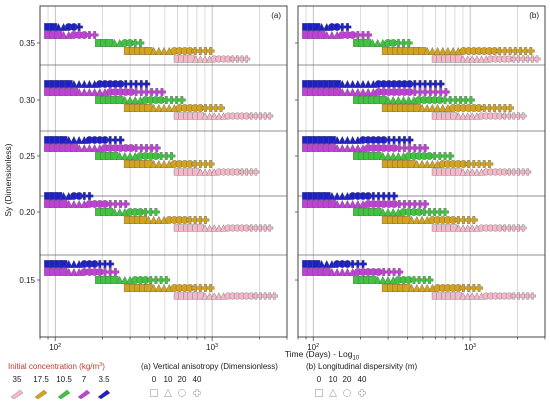  Describe the element at coordinates (182, 379) in the screenshot. I see `legend-anisotropy-label: 20` at that location.